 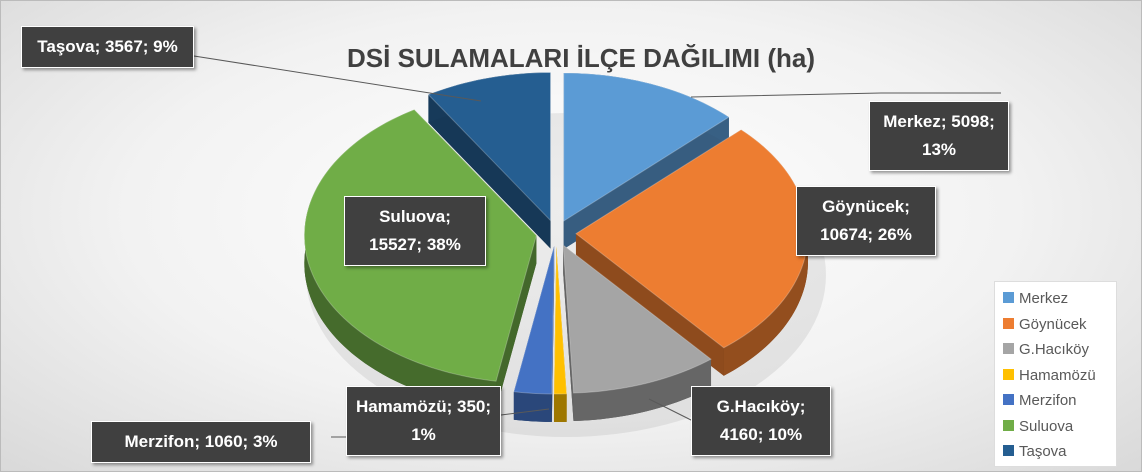 What do you see at coordinates (761, 421) in the screenshot?
I see `data-label: G.Hacıköy; 4160; 10%` at bounding box center [761, 421].